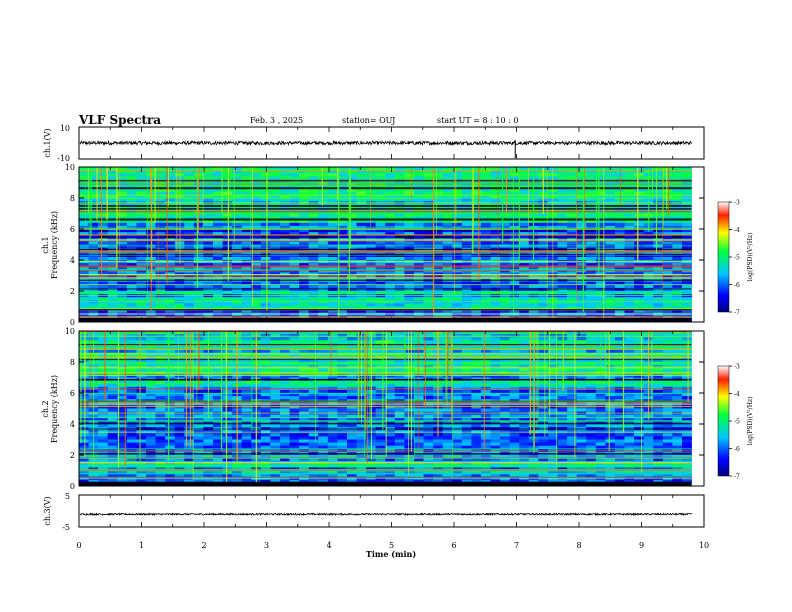  I want to click on ch2-spec-ylabel-2: Frequency (kHz), so click(54, 409).